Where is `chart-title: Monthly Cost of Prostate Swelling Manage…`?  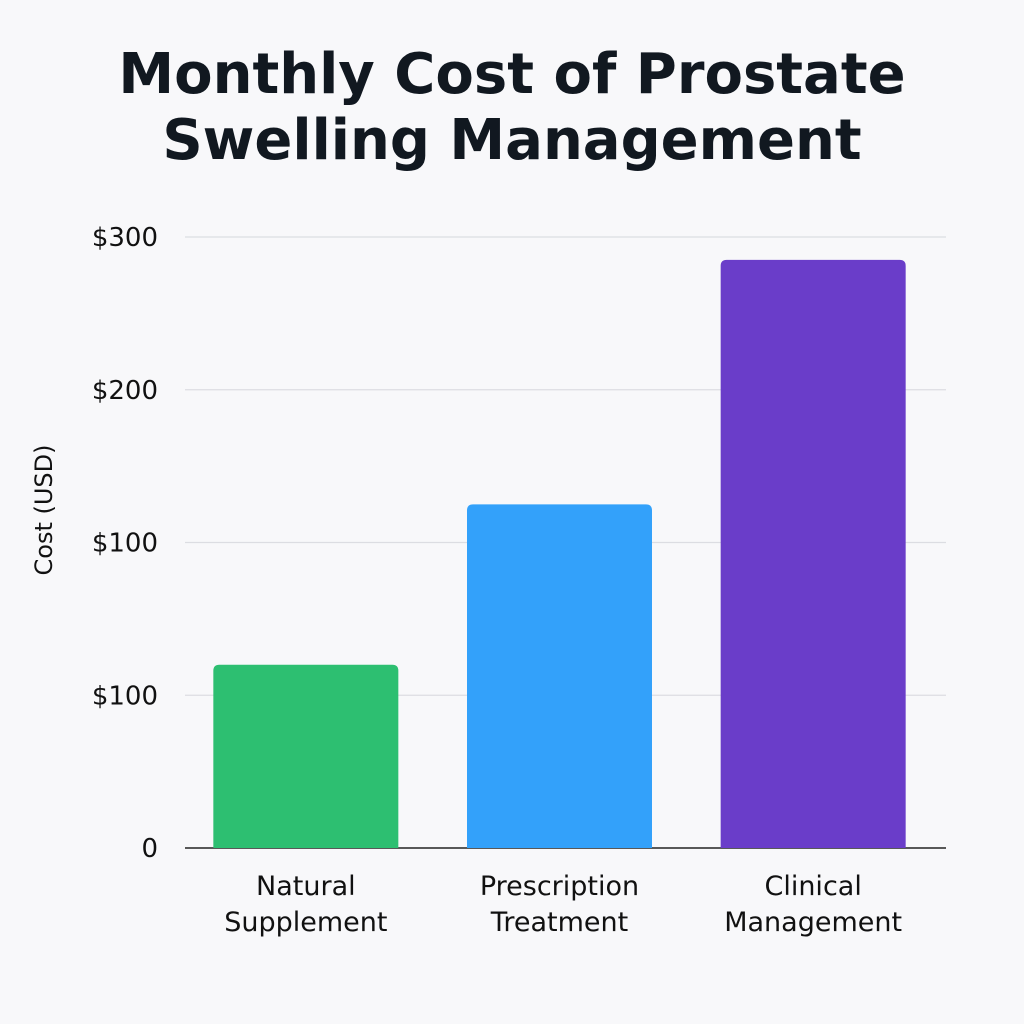
chart-title: Monthly Cost of Prostate Swelling Manage… is located at coordinates (512, 108).